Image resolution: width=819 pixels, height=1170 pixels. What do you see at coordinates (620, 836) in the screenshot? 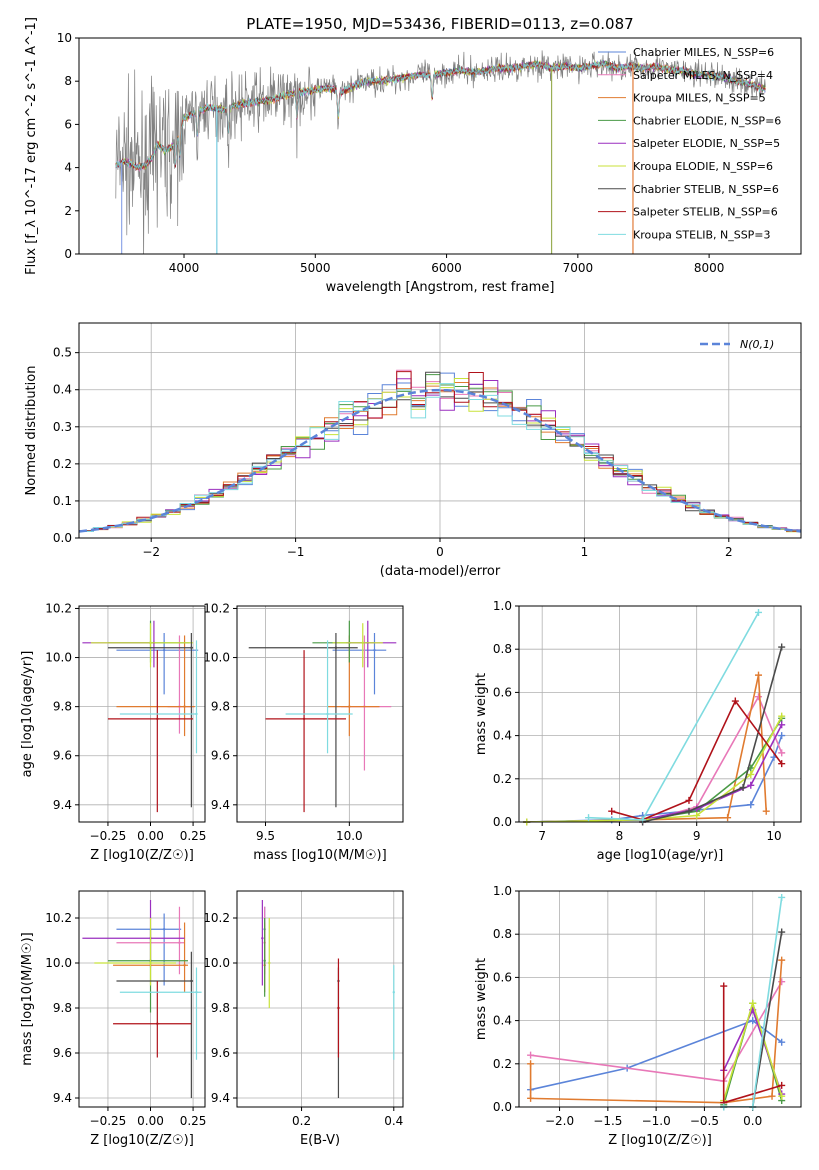
I see `x-tick-label: 8` at bounding box center [620, 836].